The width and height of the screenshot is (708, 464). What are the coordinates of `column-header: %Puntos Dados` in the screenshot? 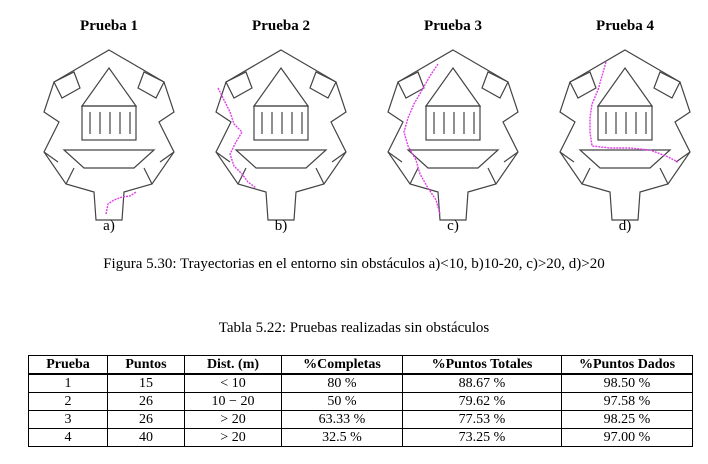 It's located at (627, 365).